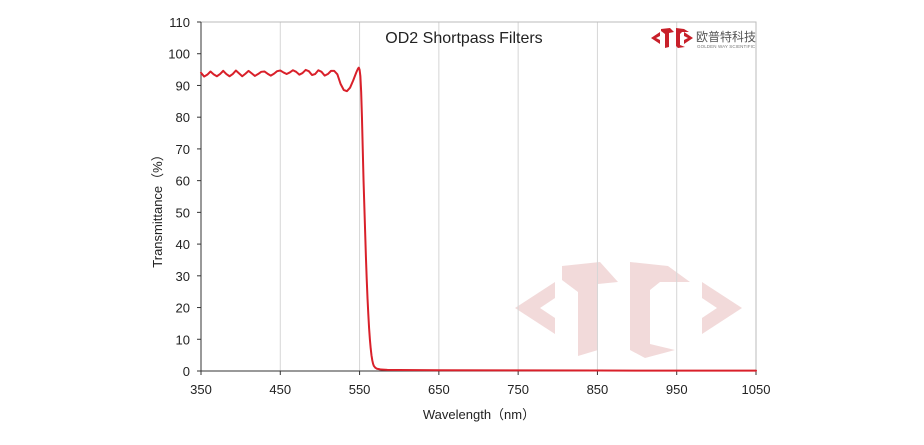 The width and height of the screenshot is (924, 445). Describe the element at coordinates (590, 309) in the screenshot. I see `watermark-logo-left-j` at that location.